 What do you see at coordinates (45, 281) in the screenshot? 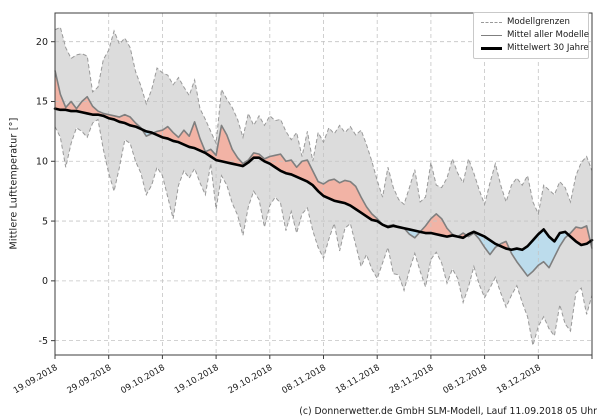
I see `y-tick-label: 0` at bounding box center [45, 281].